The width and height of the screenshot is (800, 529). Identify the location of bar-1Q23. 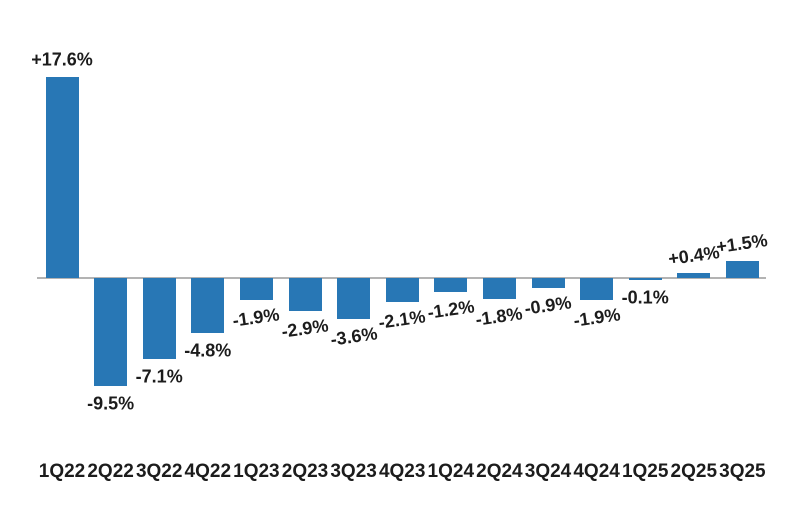
(256, 289).